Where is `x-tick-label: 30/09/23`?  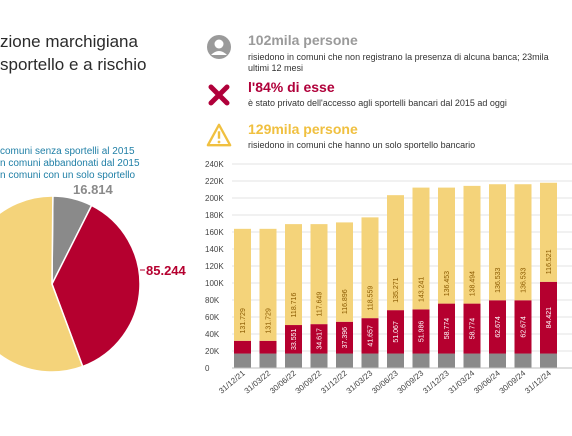
x-tick-label: 30/09/23 is located at coordinates (411, 381).